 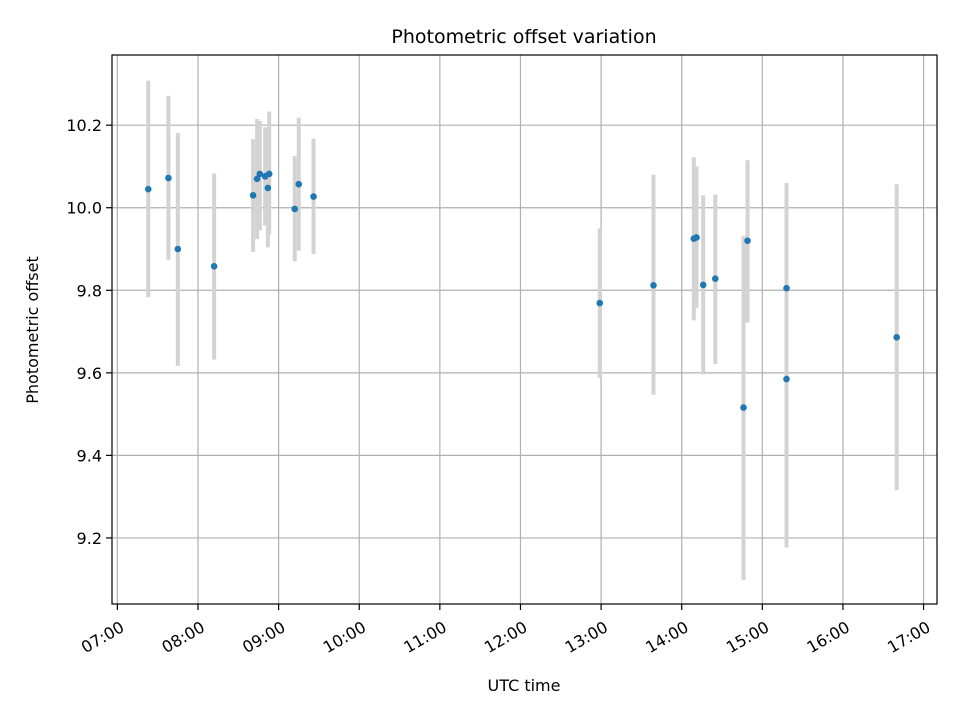 What do you see at coordinates (89, 455) in the screenshot?
I see `y-tick-label: 9.4` at bounding box center [89, 455].